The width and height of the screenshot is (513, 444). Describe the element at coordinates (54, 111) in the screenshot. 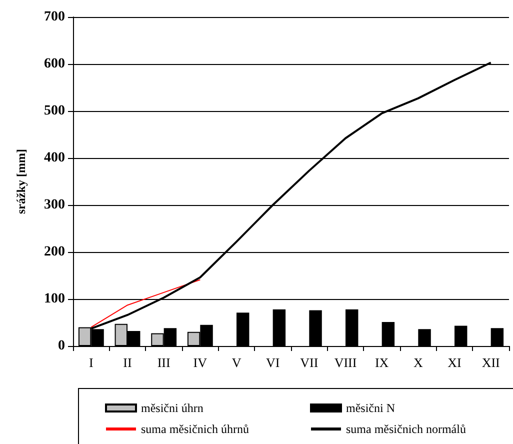

I see `y-tick-label: 500` at that location.